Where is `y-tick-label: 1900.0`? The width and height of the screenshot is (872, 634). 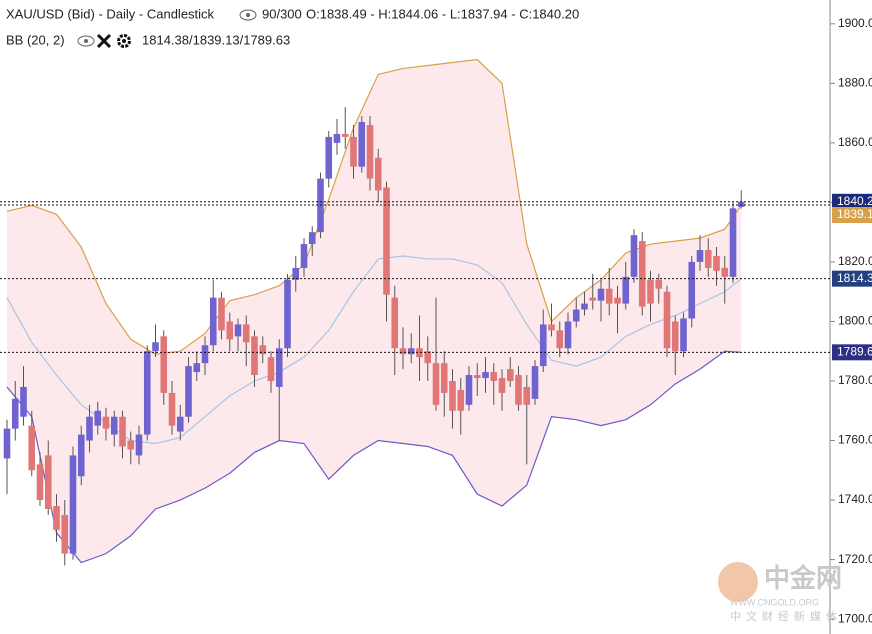
y-tick-label: 1900.0 is located at coordinates (855, 23).